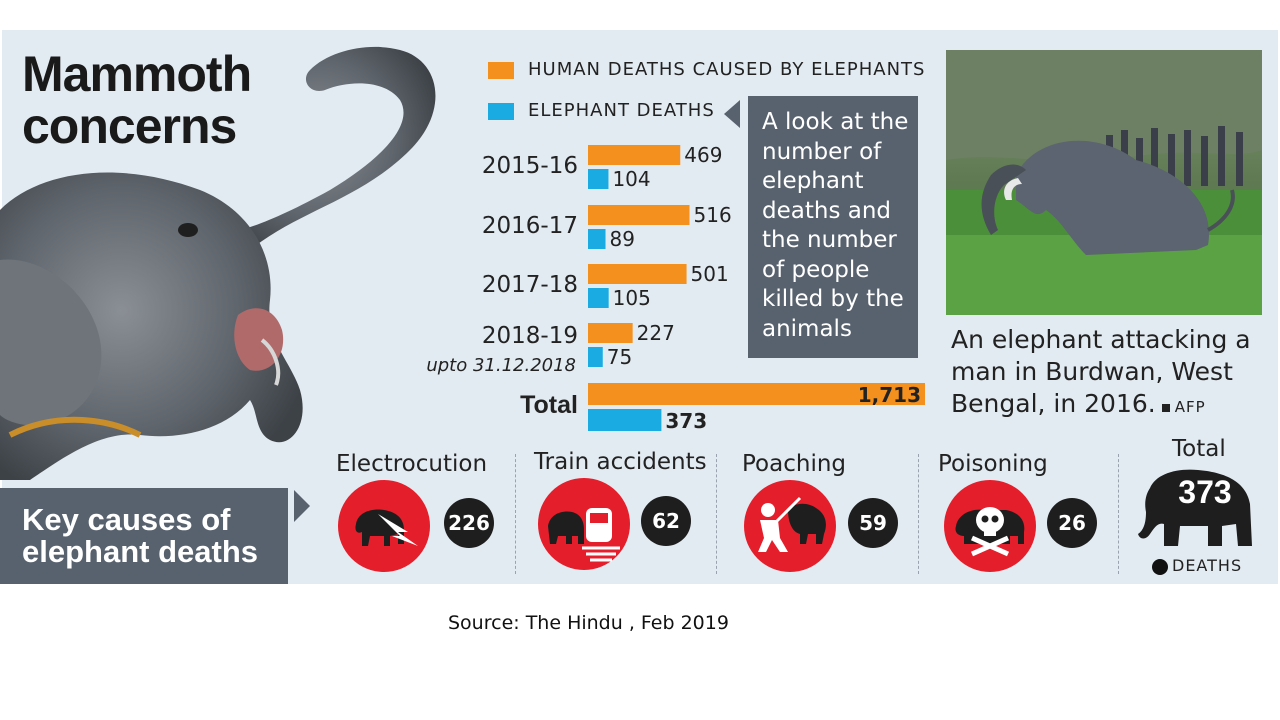  I want to click on total-label: Total, so click(1199, 449).